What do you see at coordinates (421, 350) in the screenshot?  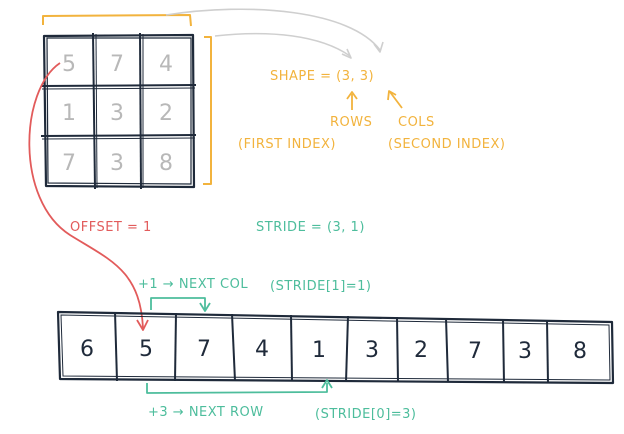 I see `storage-cell: 2` at bounding box center [421, 350].